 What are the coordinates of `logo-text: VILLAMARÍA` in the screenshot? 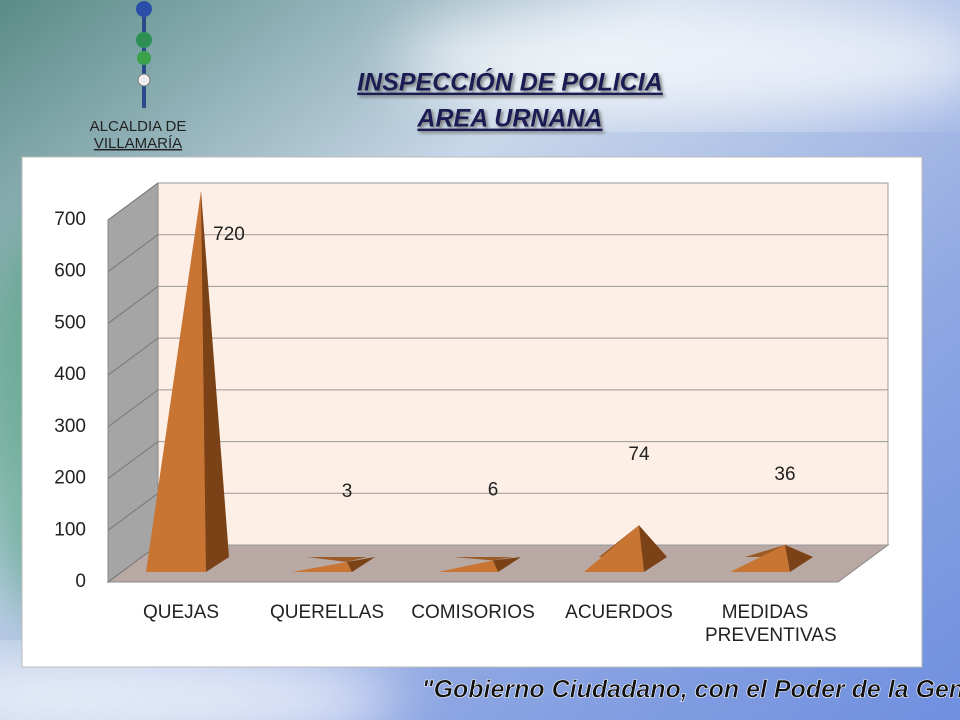 It's located at (138, 143).